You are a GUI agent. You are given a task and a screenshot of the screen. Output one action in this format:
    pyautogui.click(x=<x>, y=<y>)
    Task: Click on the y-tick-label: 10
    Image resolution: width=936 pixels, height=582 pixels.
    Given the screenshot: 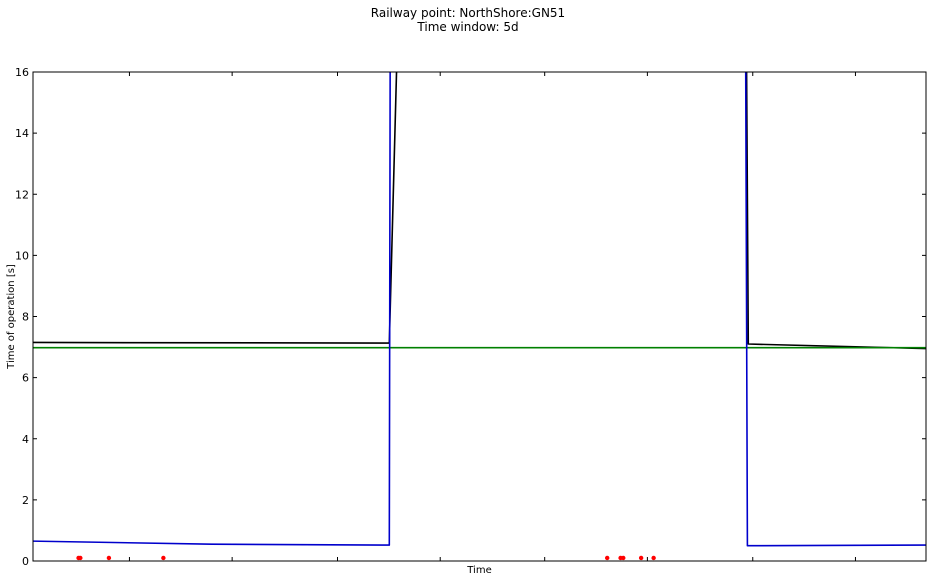 What is the action you would take?
    pyautogui.click(x=22, y=255)
    